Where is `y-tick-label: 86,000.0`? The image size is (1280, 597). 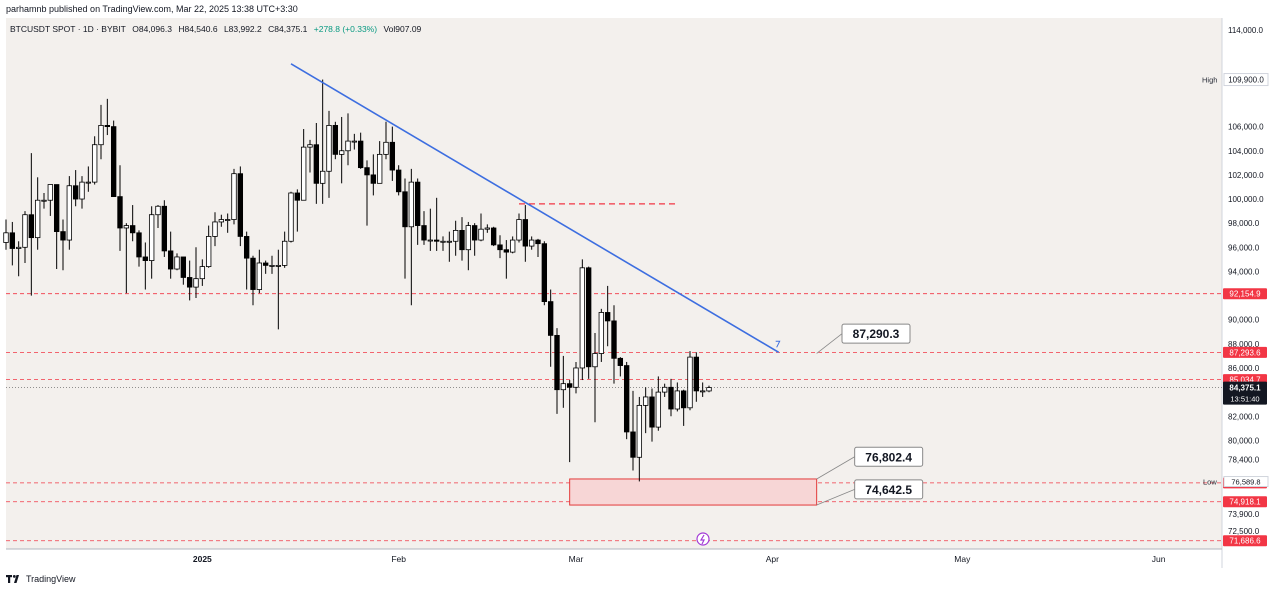 y-tick-label: 86,000.0 is located at coordinates (1244, 368).